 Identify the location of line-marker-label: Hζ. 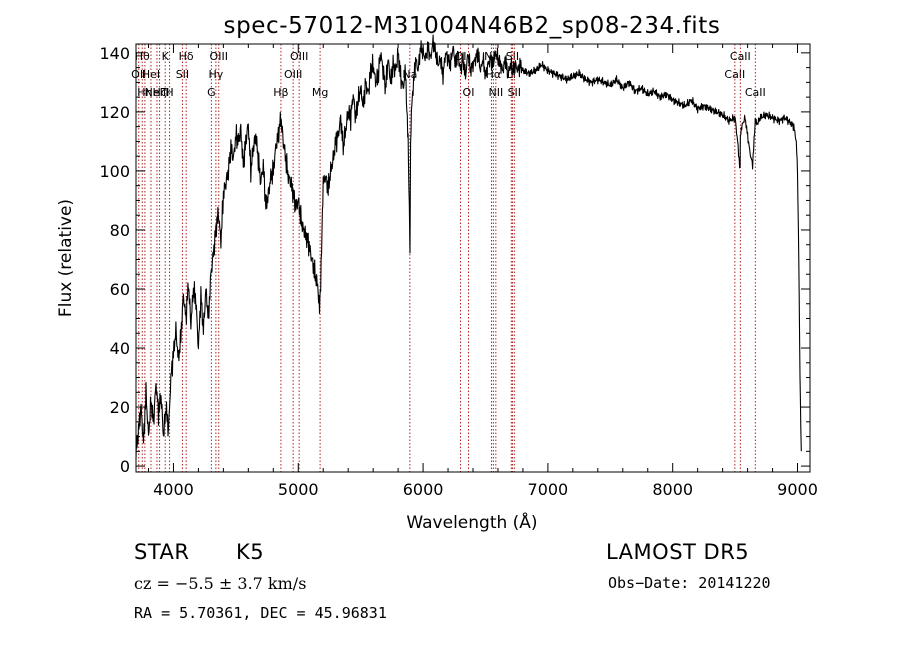
(159, 92).